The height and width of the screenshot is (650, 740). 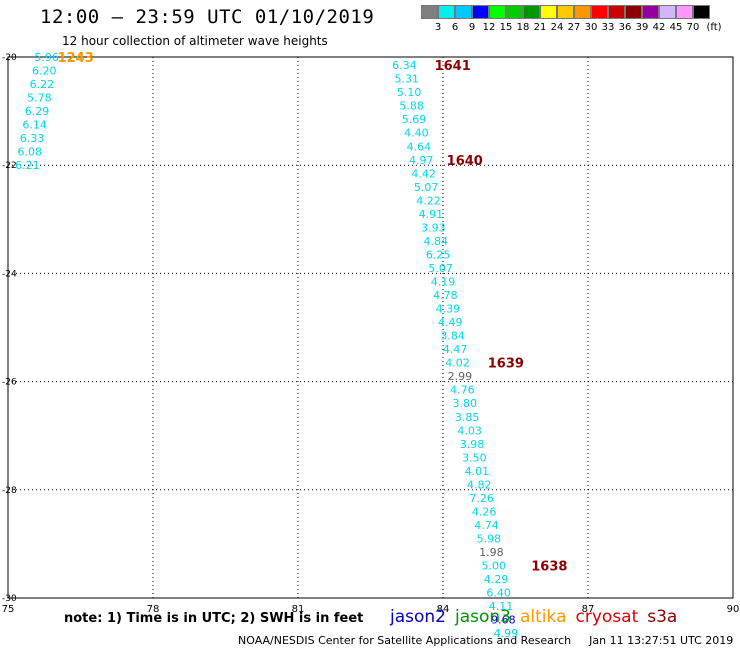 I want to click on wave-height-value: 4.64, so click(x=419, y=146).